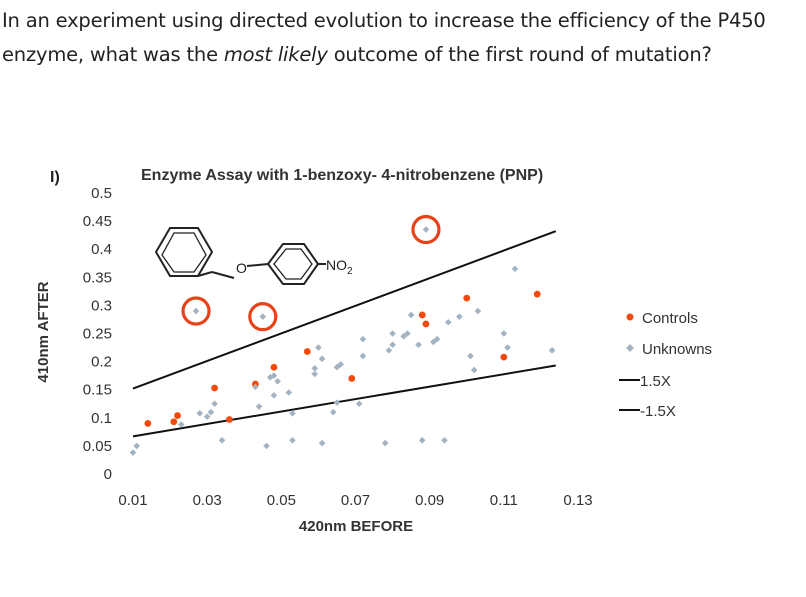 The height and width of the screenshot is (597, 806). What do you see at coordinates (97, 446) in the screenshot?
I see `y-tick-label: 0.05` at bounding box center [97, 446].